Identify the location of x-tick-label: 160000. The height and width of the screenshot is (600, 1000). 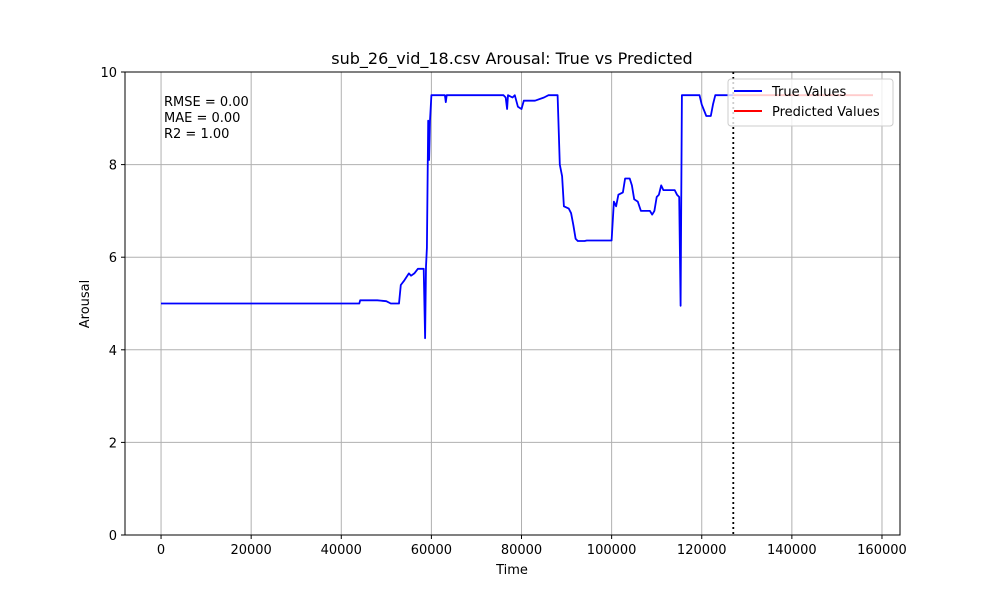
(882, 550).